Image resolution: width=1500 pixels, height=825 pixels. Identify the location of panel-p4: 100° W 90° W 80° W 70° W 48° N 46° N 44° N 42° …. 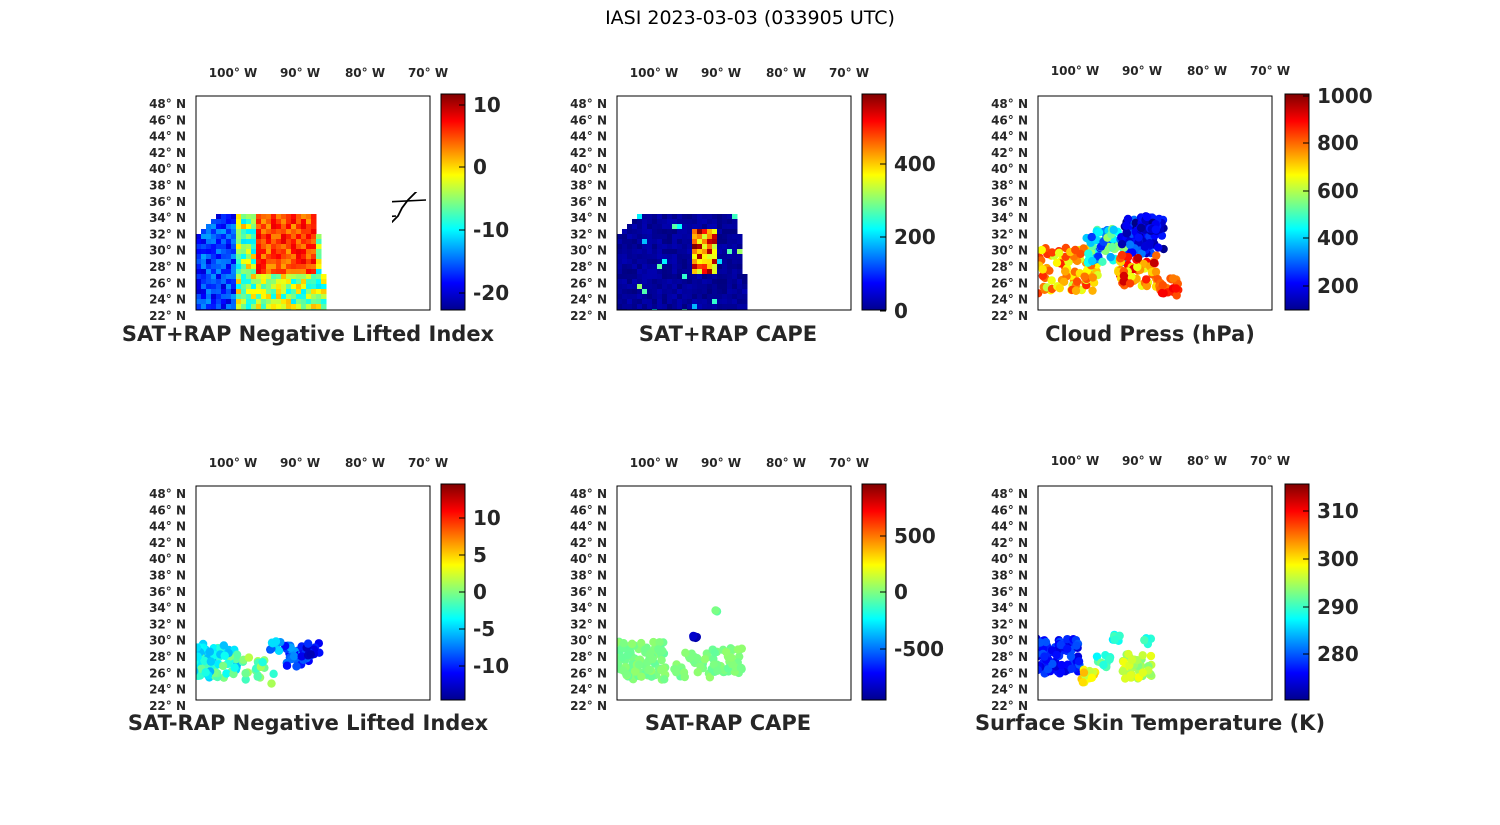
(318, 595).